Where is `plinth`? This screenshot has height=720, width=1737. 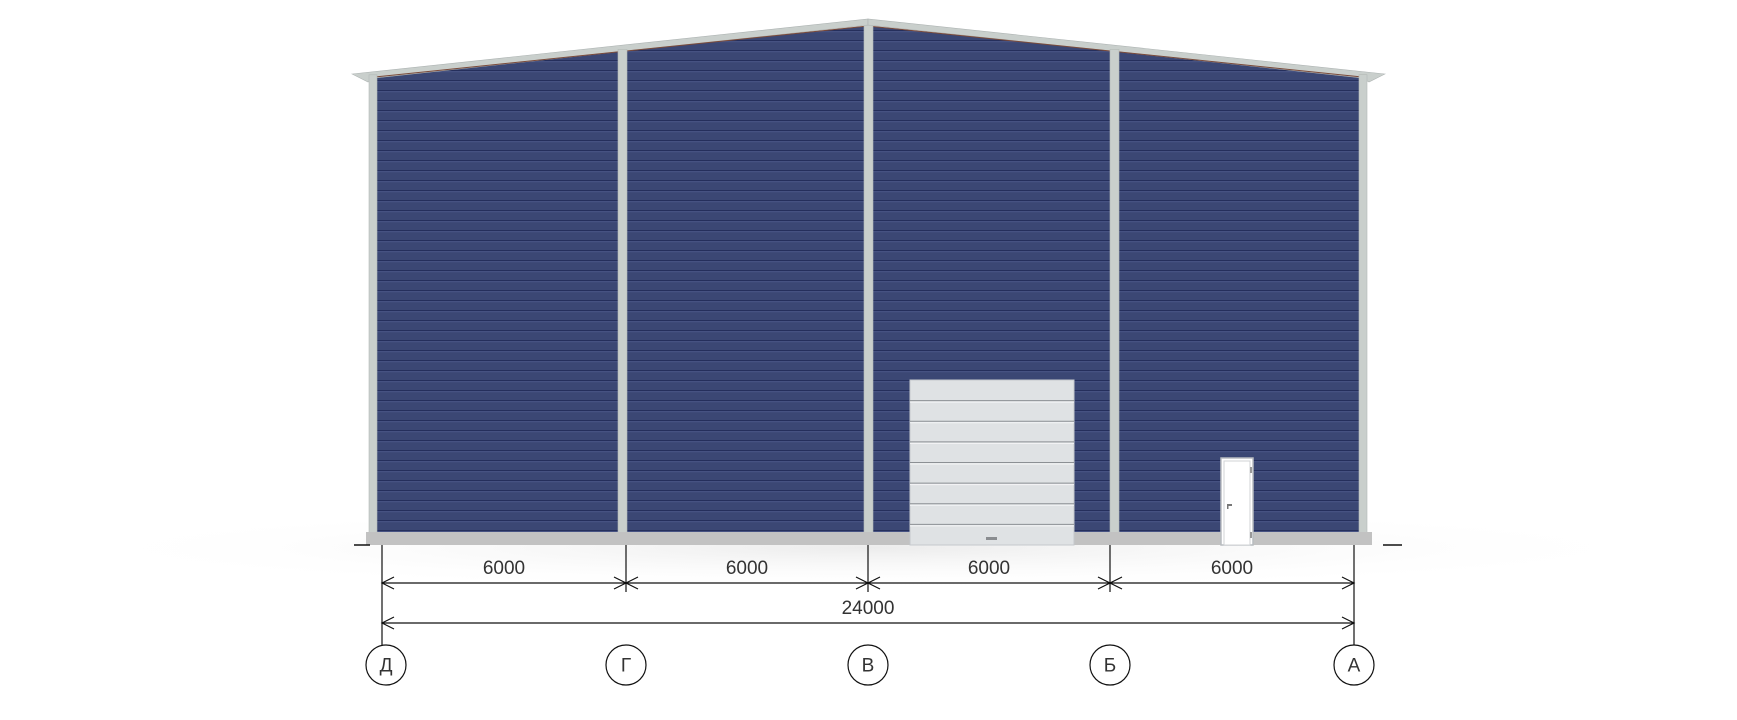 plinth is located at coordinates (869, 538).